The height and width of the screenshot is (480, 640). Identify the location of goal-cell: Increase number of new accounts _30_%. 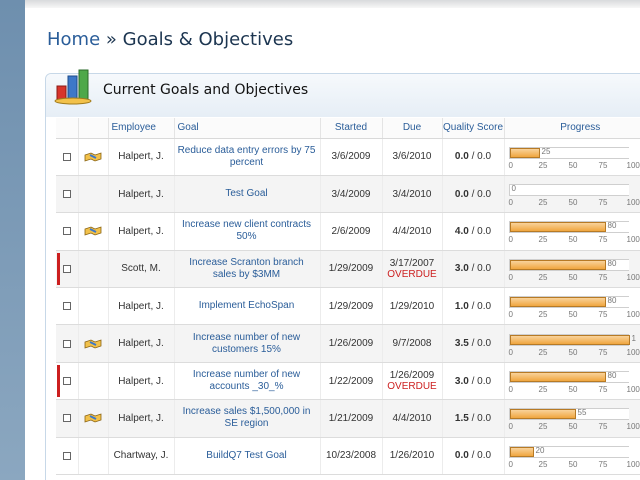
(246, 381).